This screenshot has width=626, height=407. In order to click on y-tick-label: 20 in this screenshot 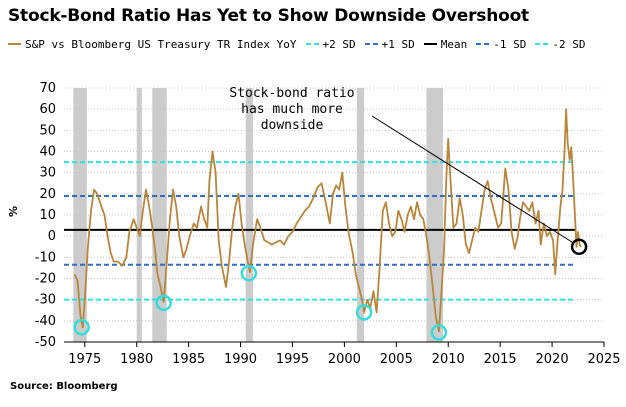, I will do `click(47, 194)`.